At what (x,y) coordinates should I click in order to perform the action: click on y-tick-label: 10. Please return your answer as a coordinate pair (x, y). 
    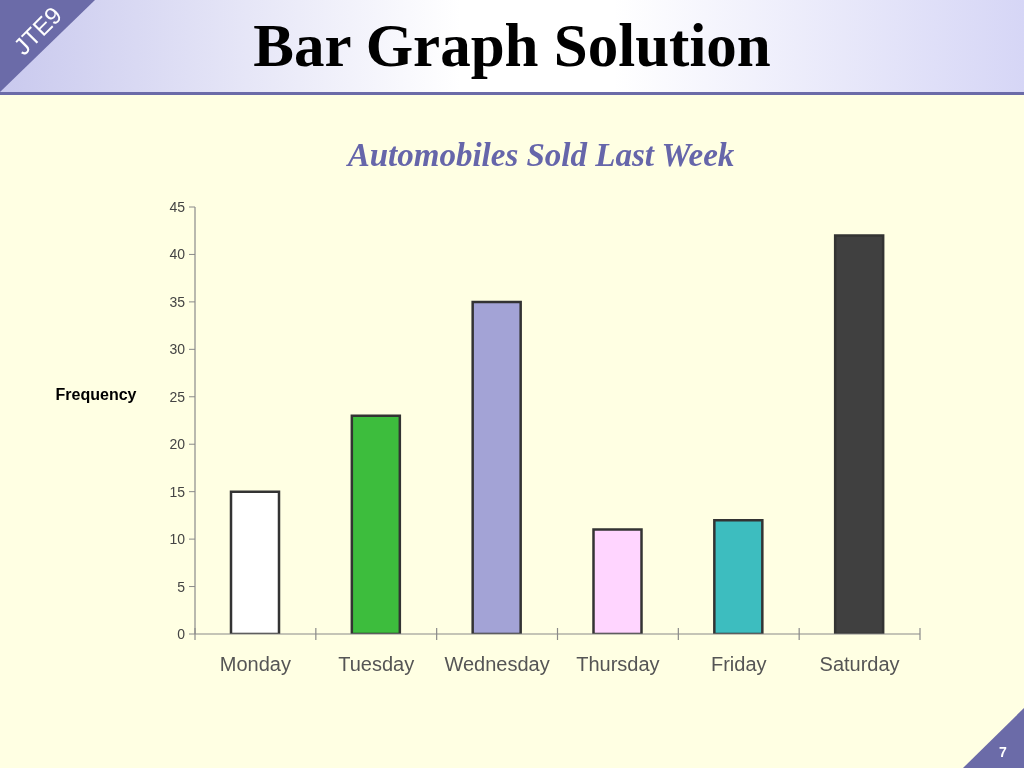
    Looking at the image, I should click on (177, 539).